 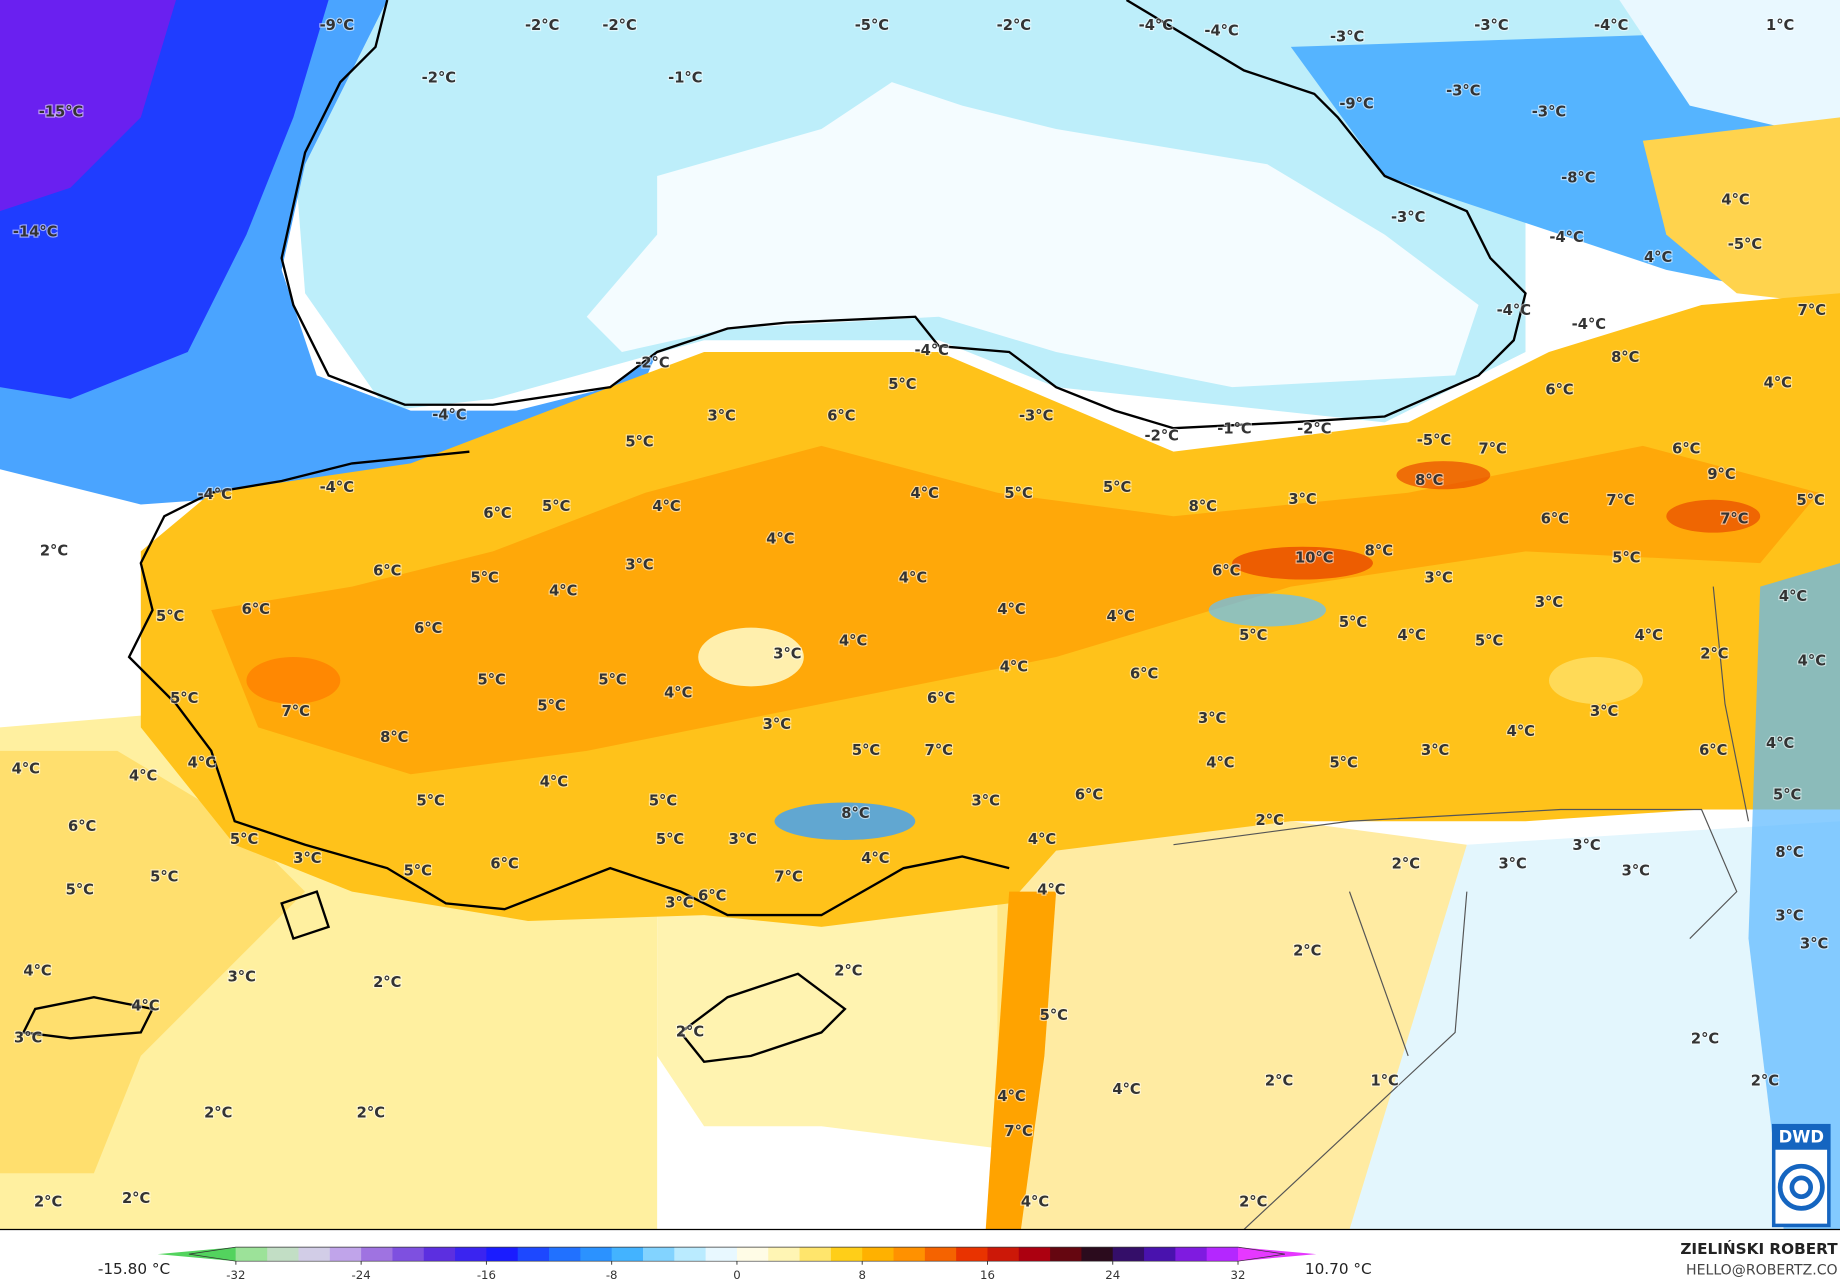 I want to click on temperature-label: -14°C, so click(x=35, y=231).